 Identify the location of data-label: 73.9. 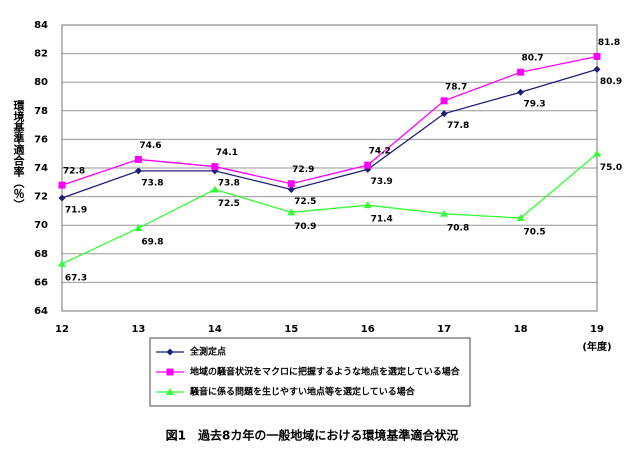
(382, 182).